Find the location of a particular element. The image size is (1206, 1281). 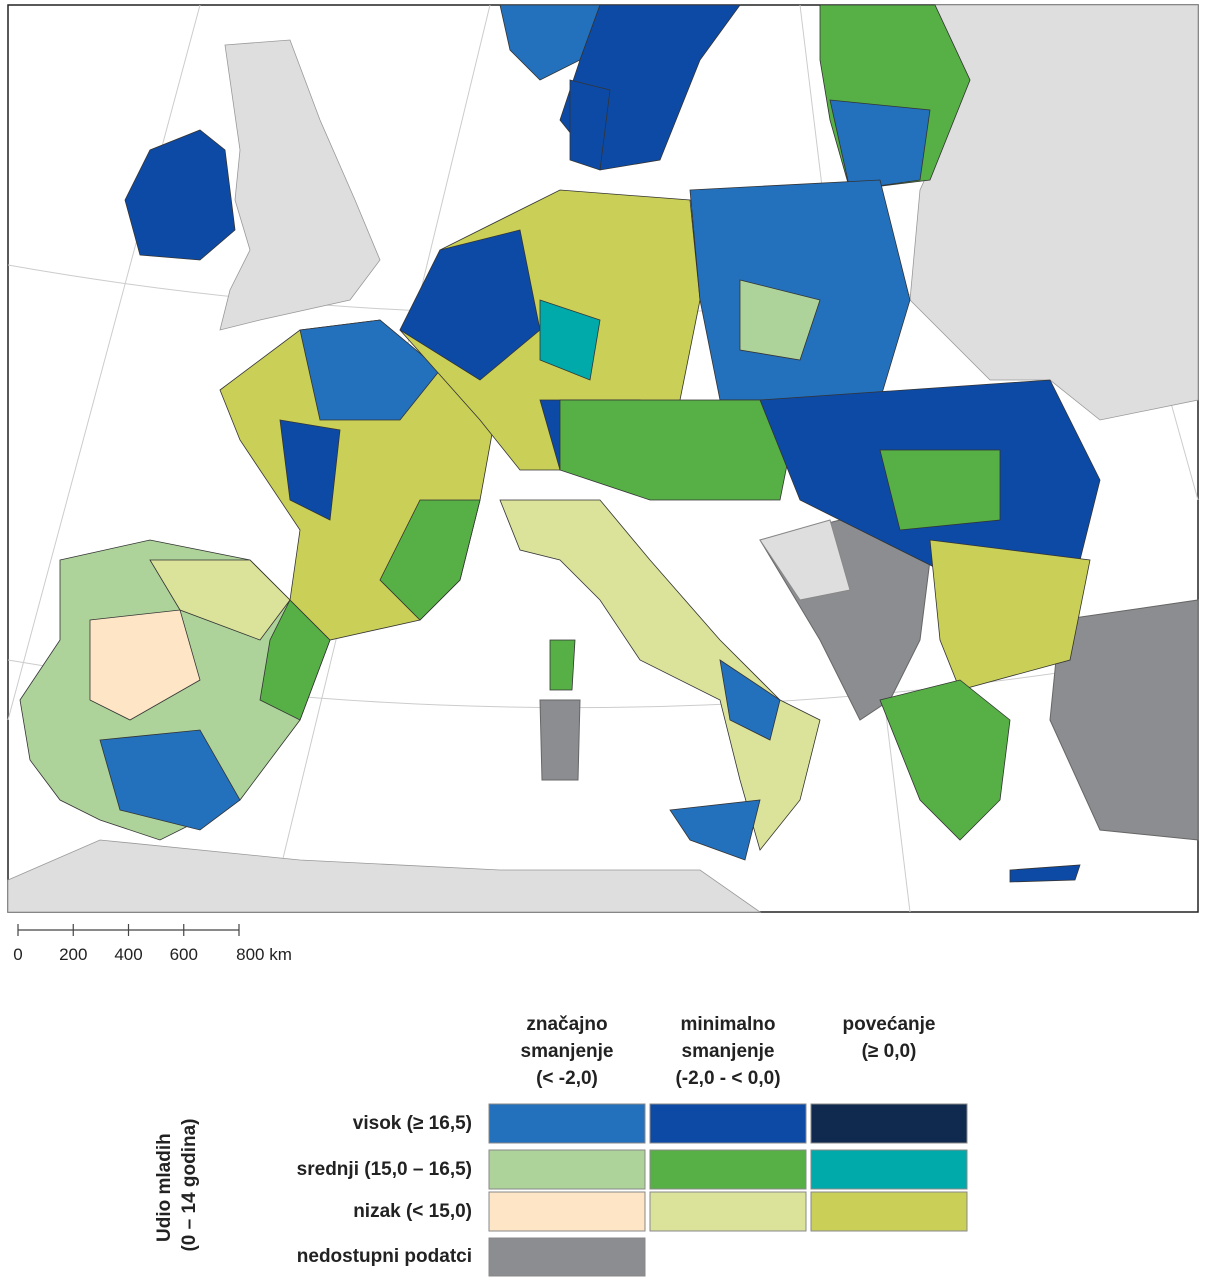

scale-label: 0 is located at coordinates (17, 954).